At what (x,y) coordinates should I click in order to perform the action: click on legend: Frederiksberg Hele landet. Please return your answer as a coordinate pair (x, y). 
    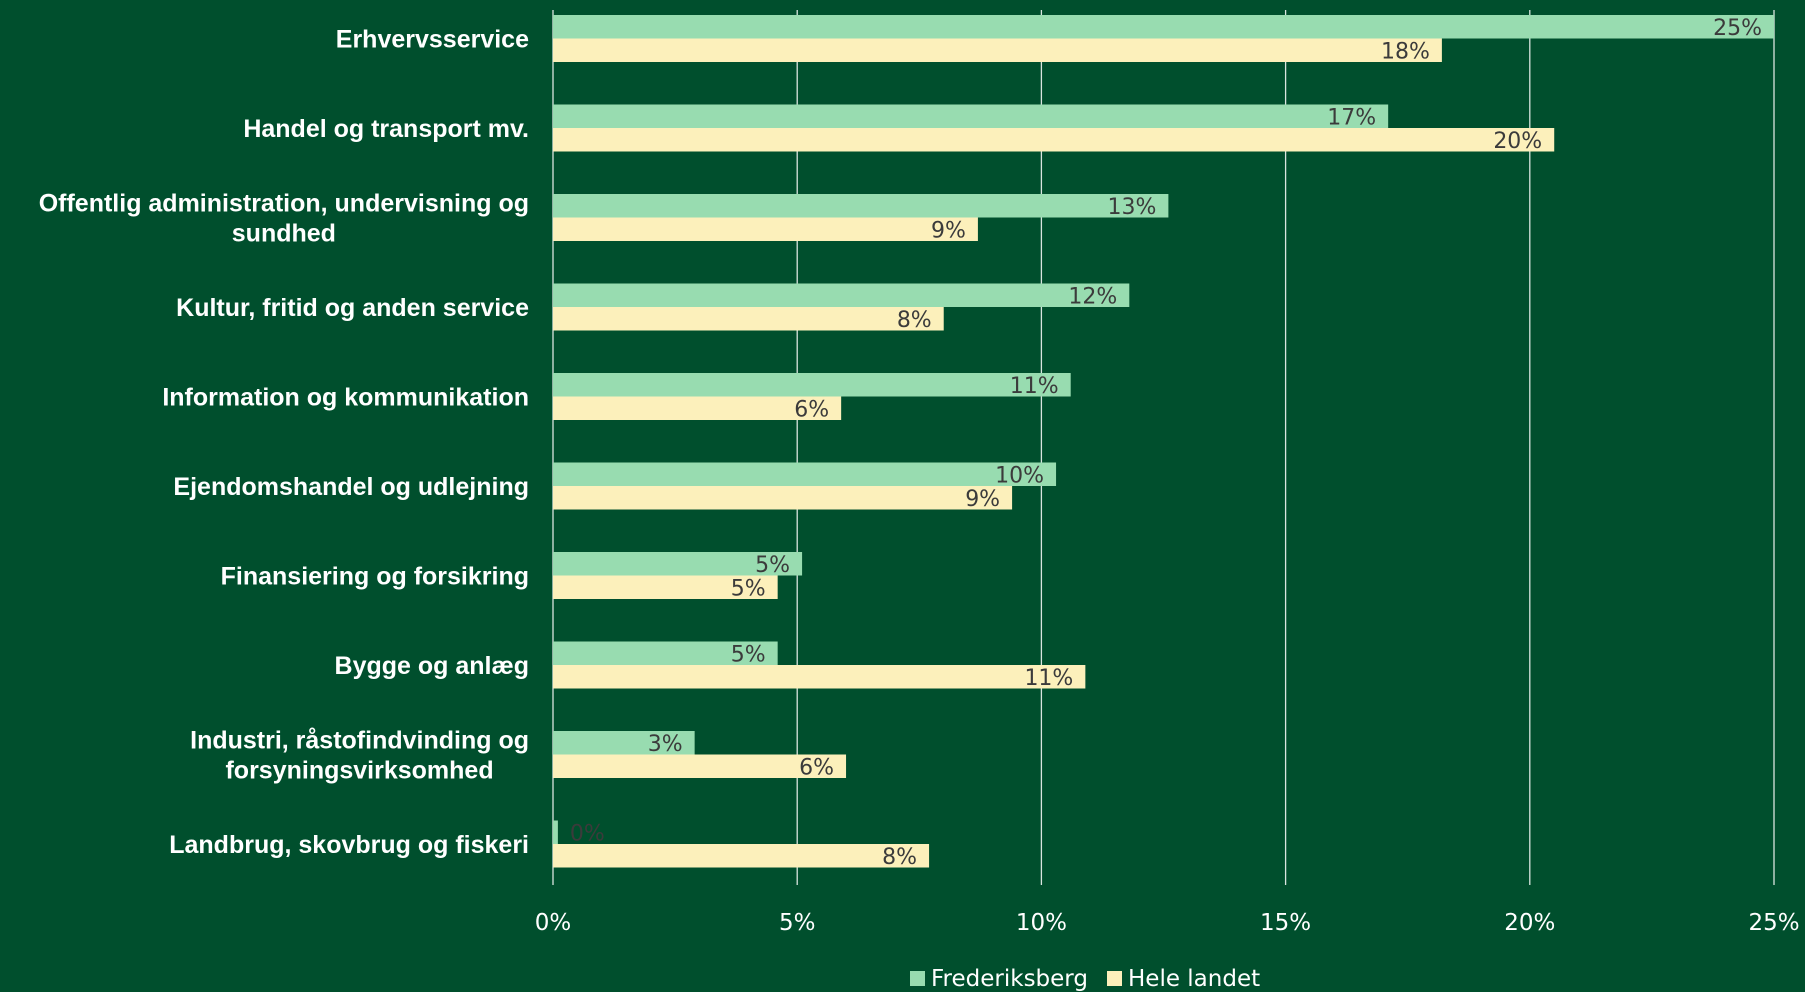
    Looking at the image, I should click on (1085, 979).